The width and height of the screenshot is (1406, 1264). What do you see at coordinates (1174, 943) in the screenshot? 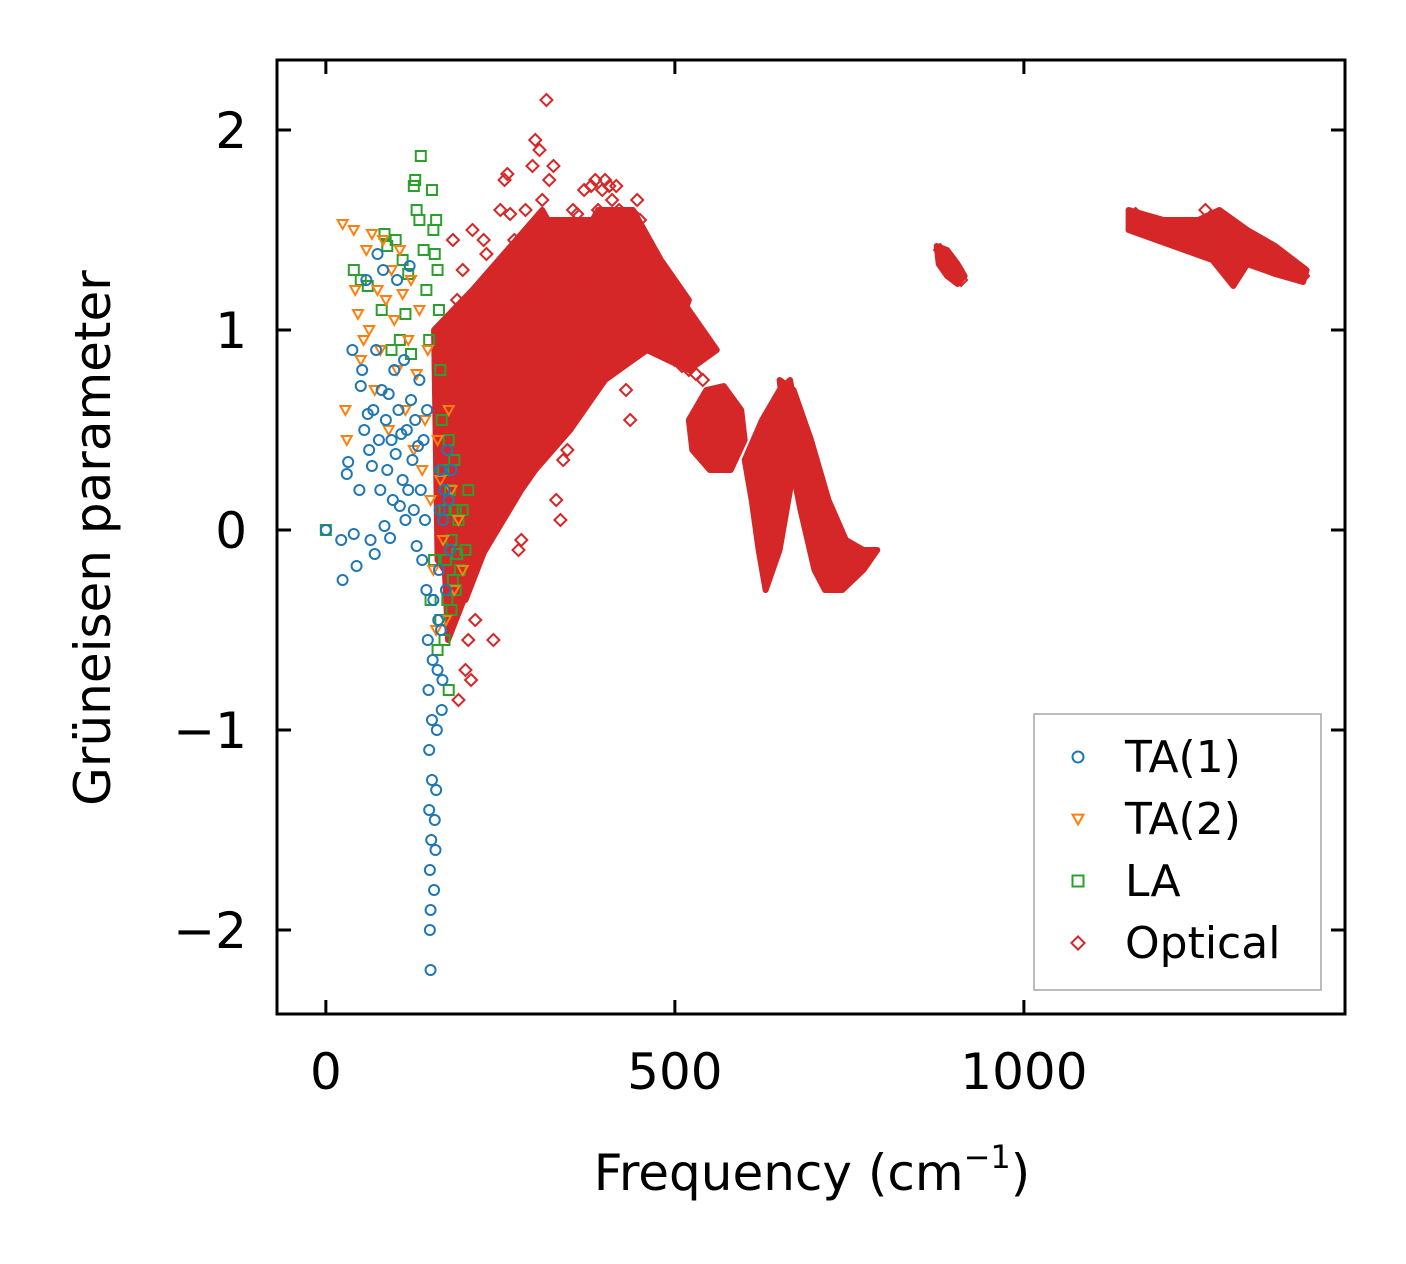
I see `legend-entry-optical: Optical` at bounding box center [1174, 943].